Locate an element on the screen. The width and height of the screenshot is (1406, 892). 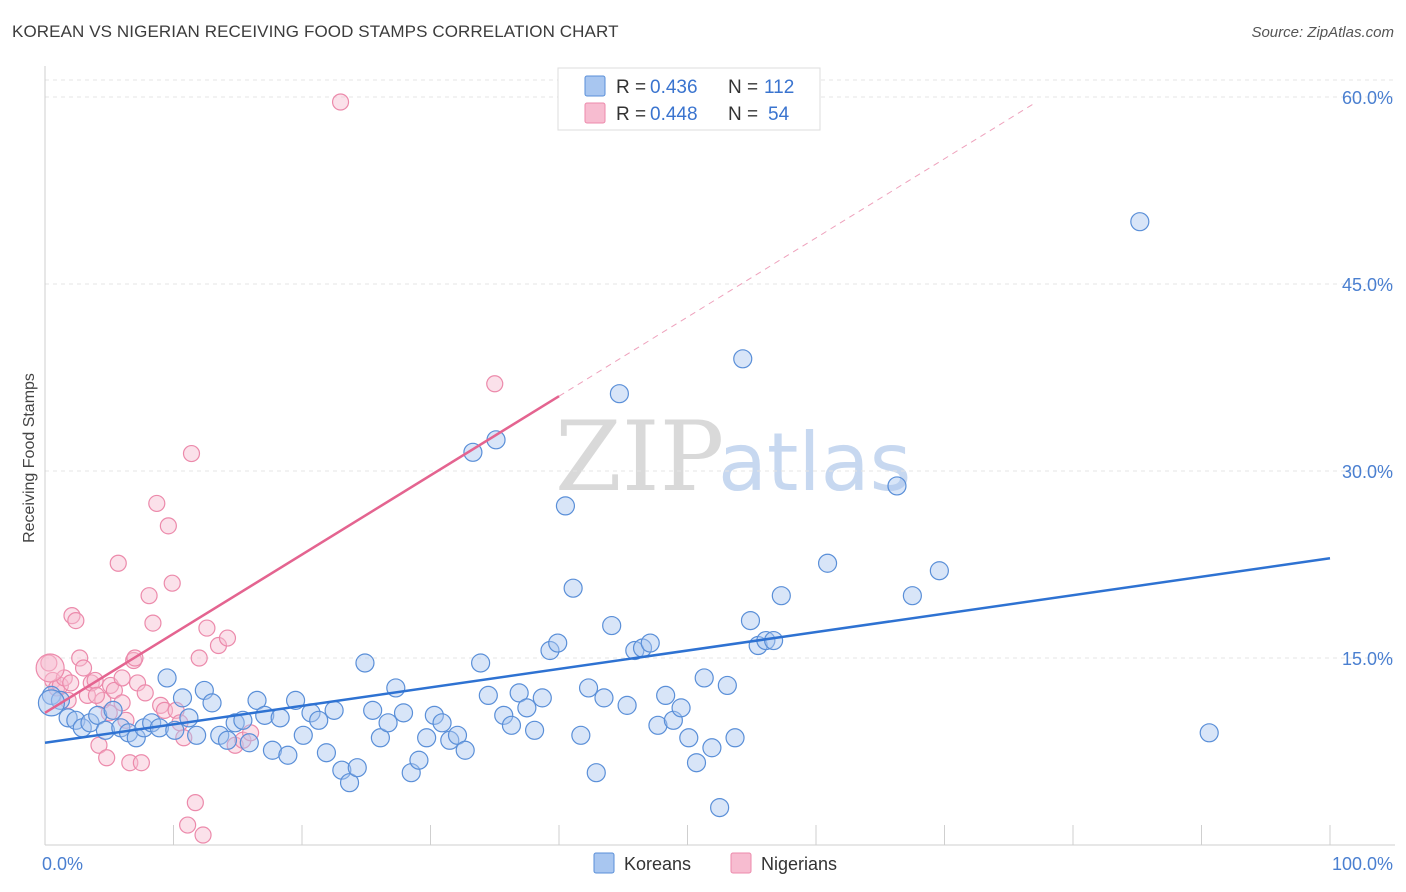
legend-korean-n-label: N = is located at coordinates (743, 87).